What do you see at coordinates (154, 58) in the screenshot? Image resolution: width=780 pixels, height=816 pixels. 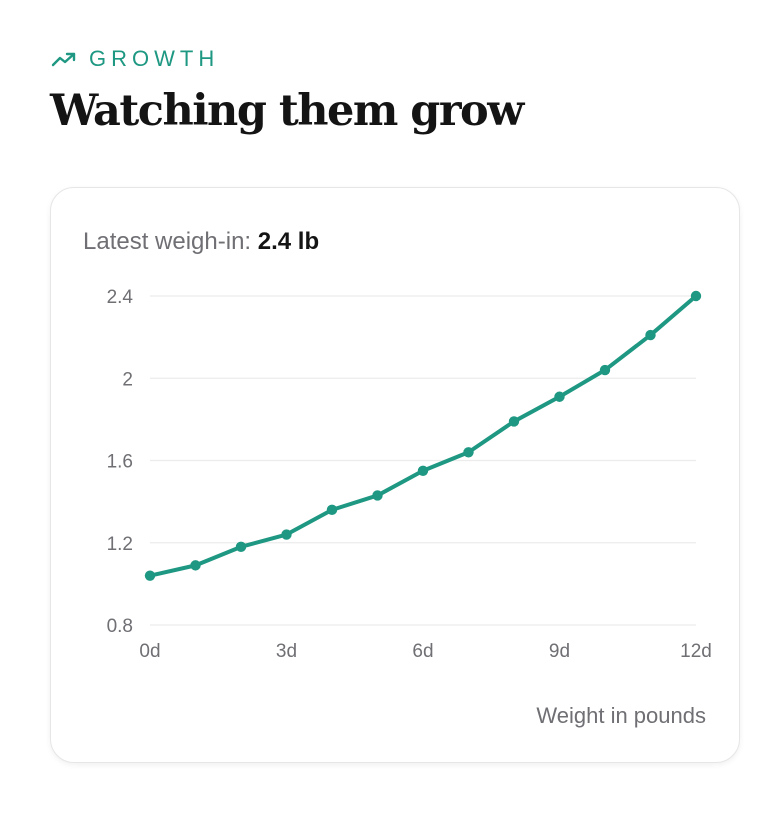 I see `eyebrow-label: GROWTH` at bounding box center [154, 58].